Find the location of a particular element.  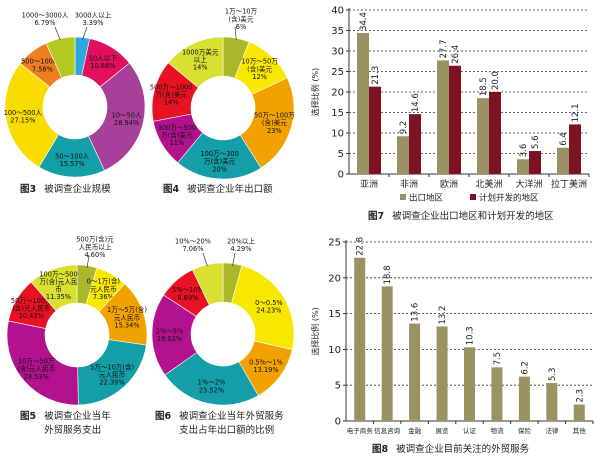

slice-label: 100万～500 万(含)元人民币 11.35% is located at coordinates (58, 285).